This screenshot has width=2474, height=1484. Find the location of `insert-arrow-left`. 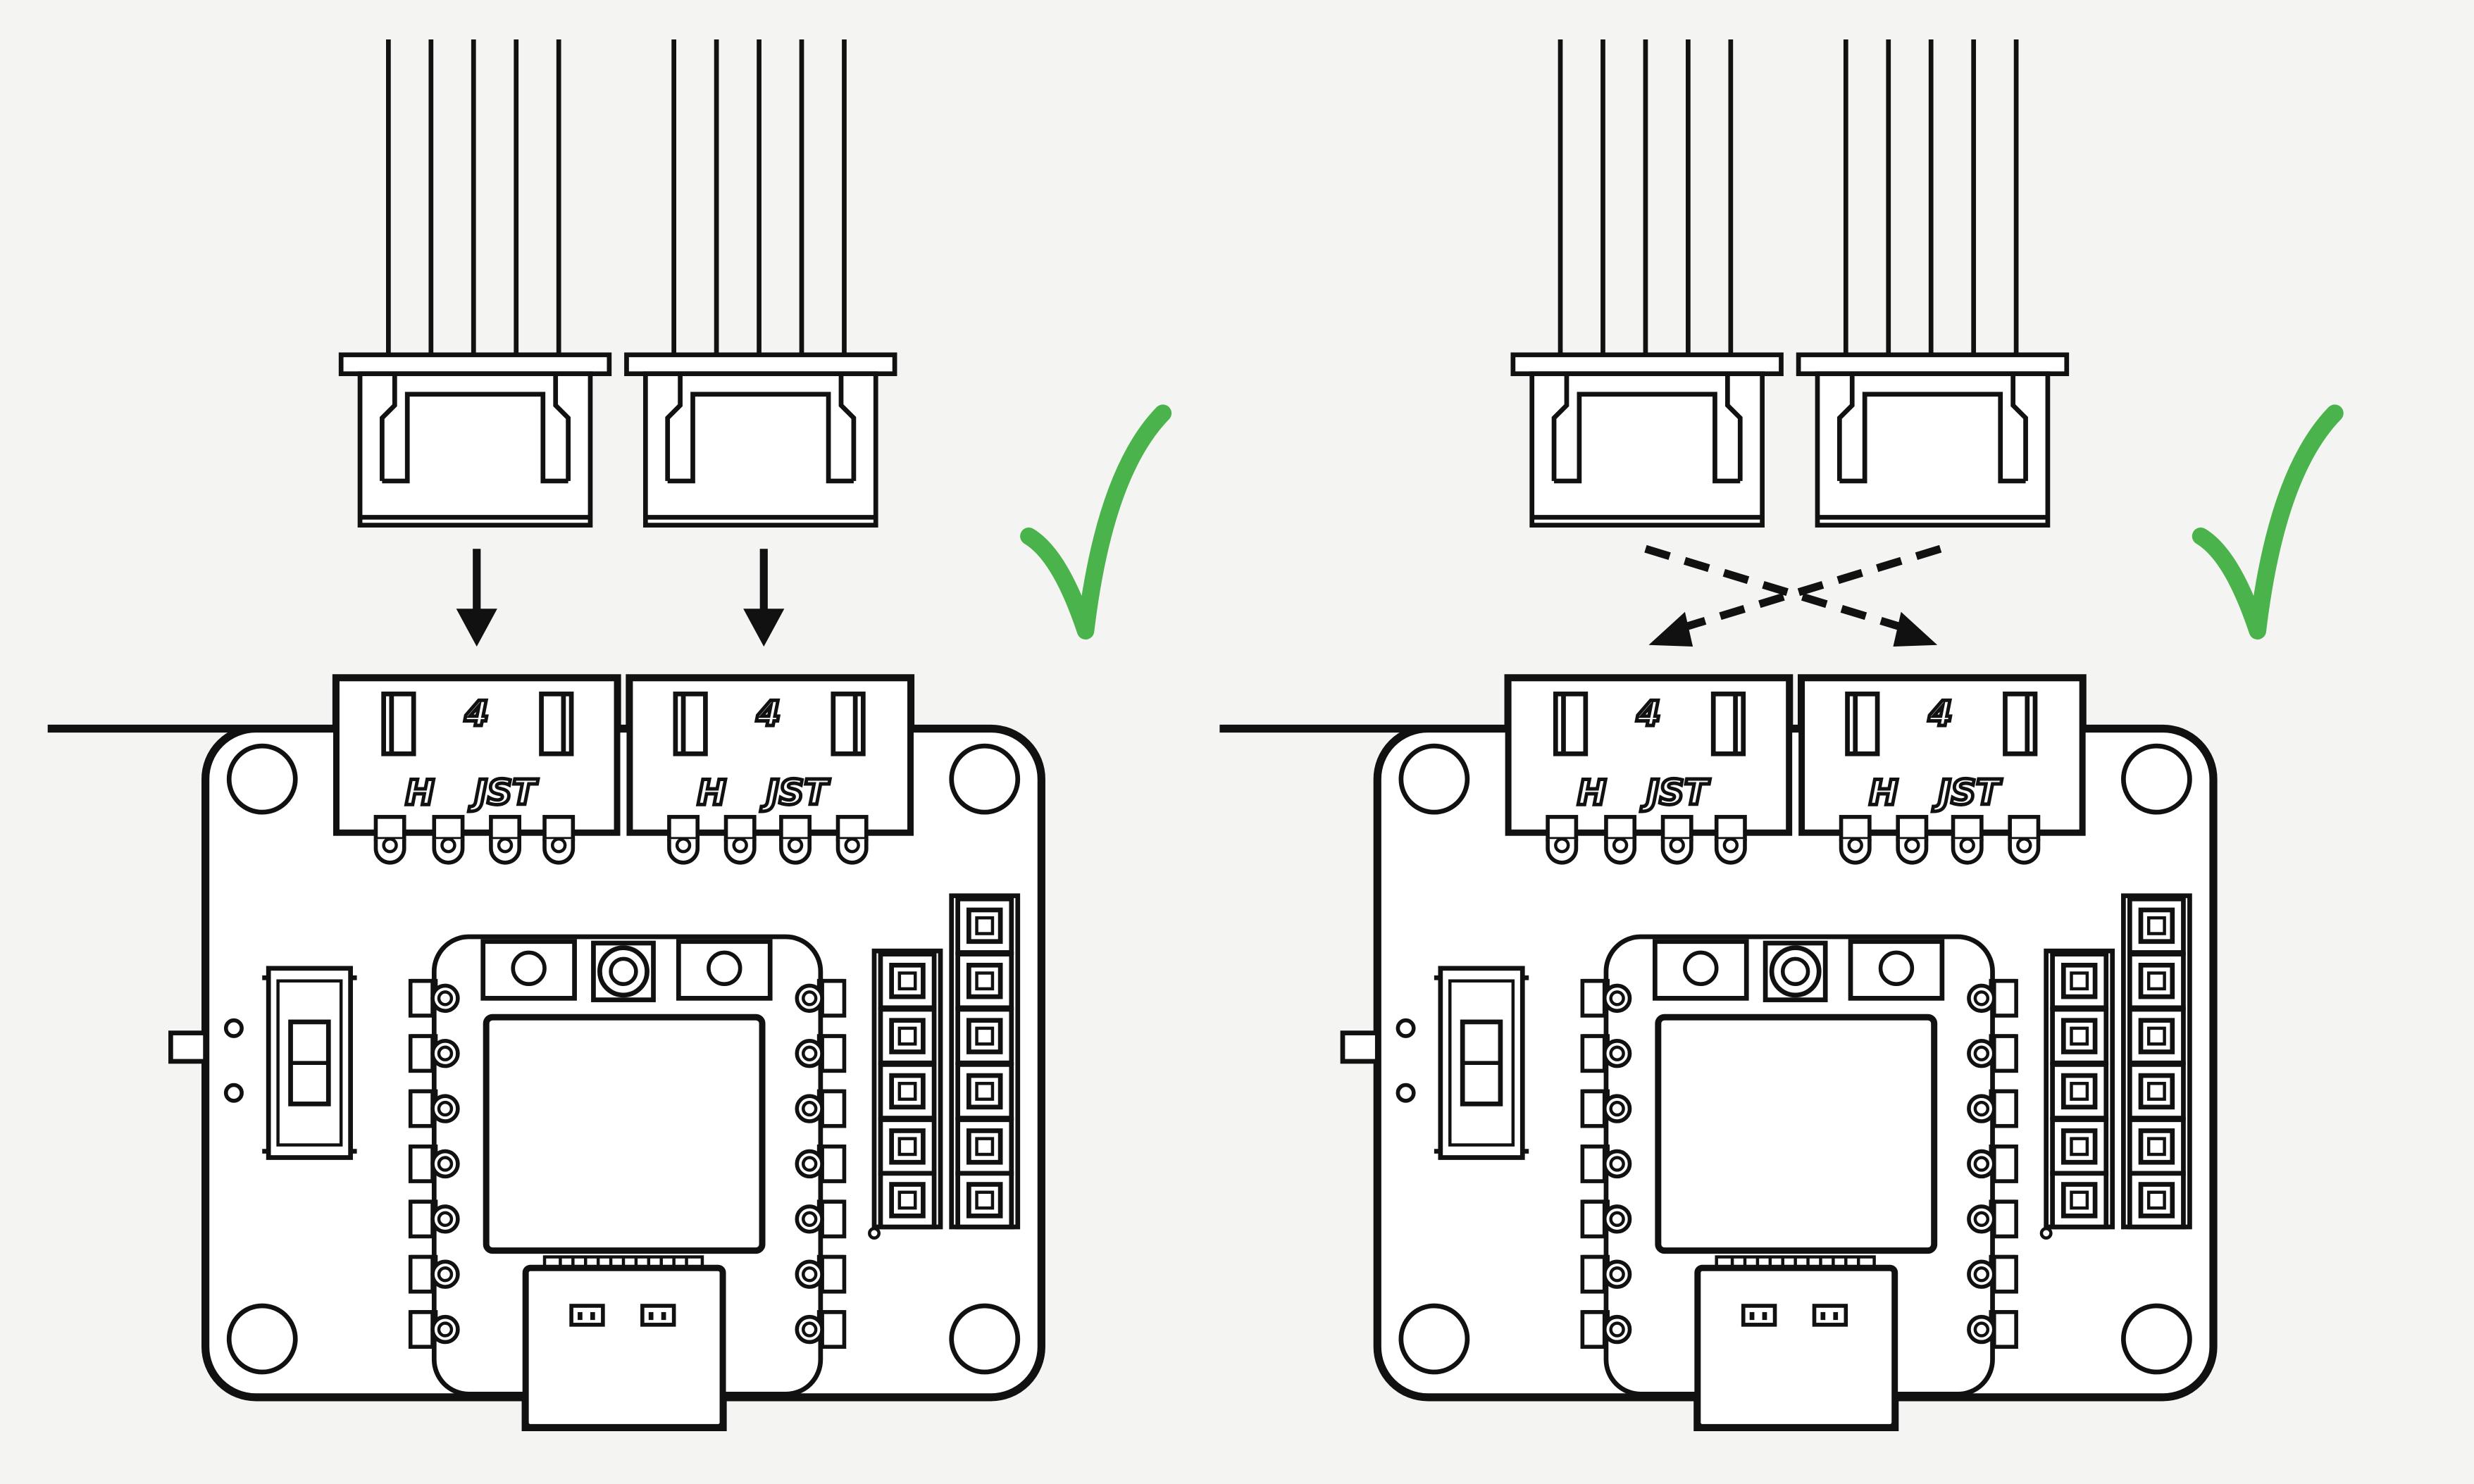

insert-arrow-left is located at coordinates (476, 598).